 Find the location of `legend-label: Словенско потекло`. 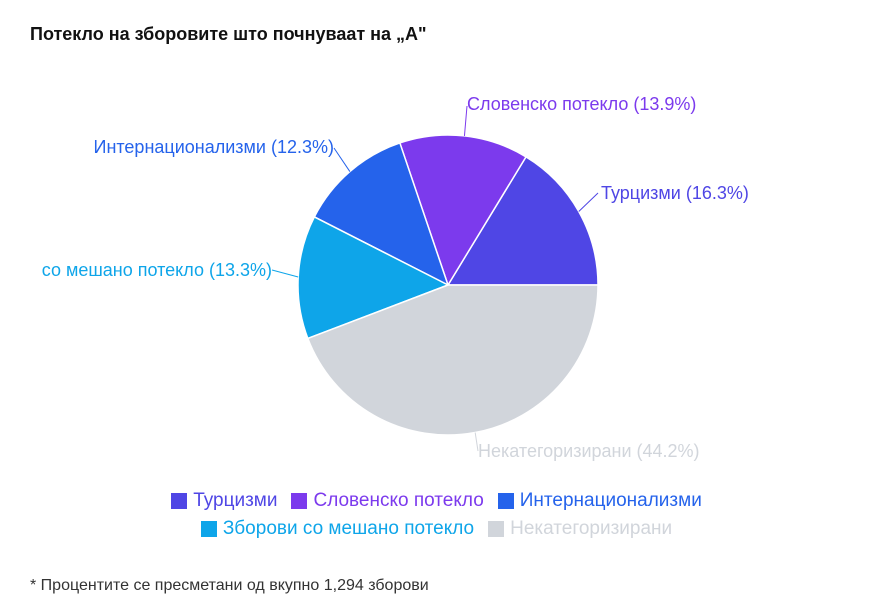

legend-label: Словенско потекло is located at coordinates (398, 500).